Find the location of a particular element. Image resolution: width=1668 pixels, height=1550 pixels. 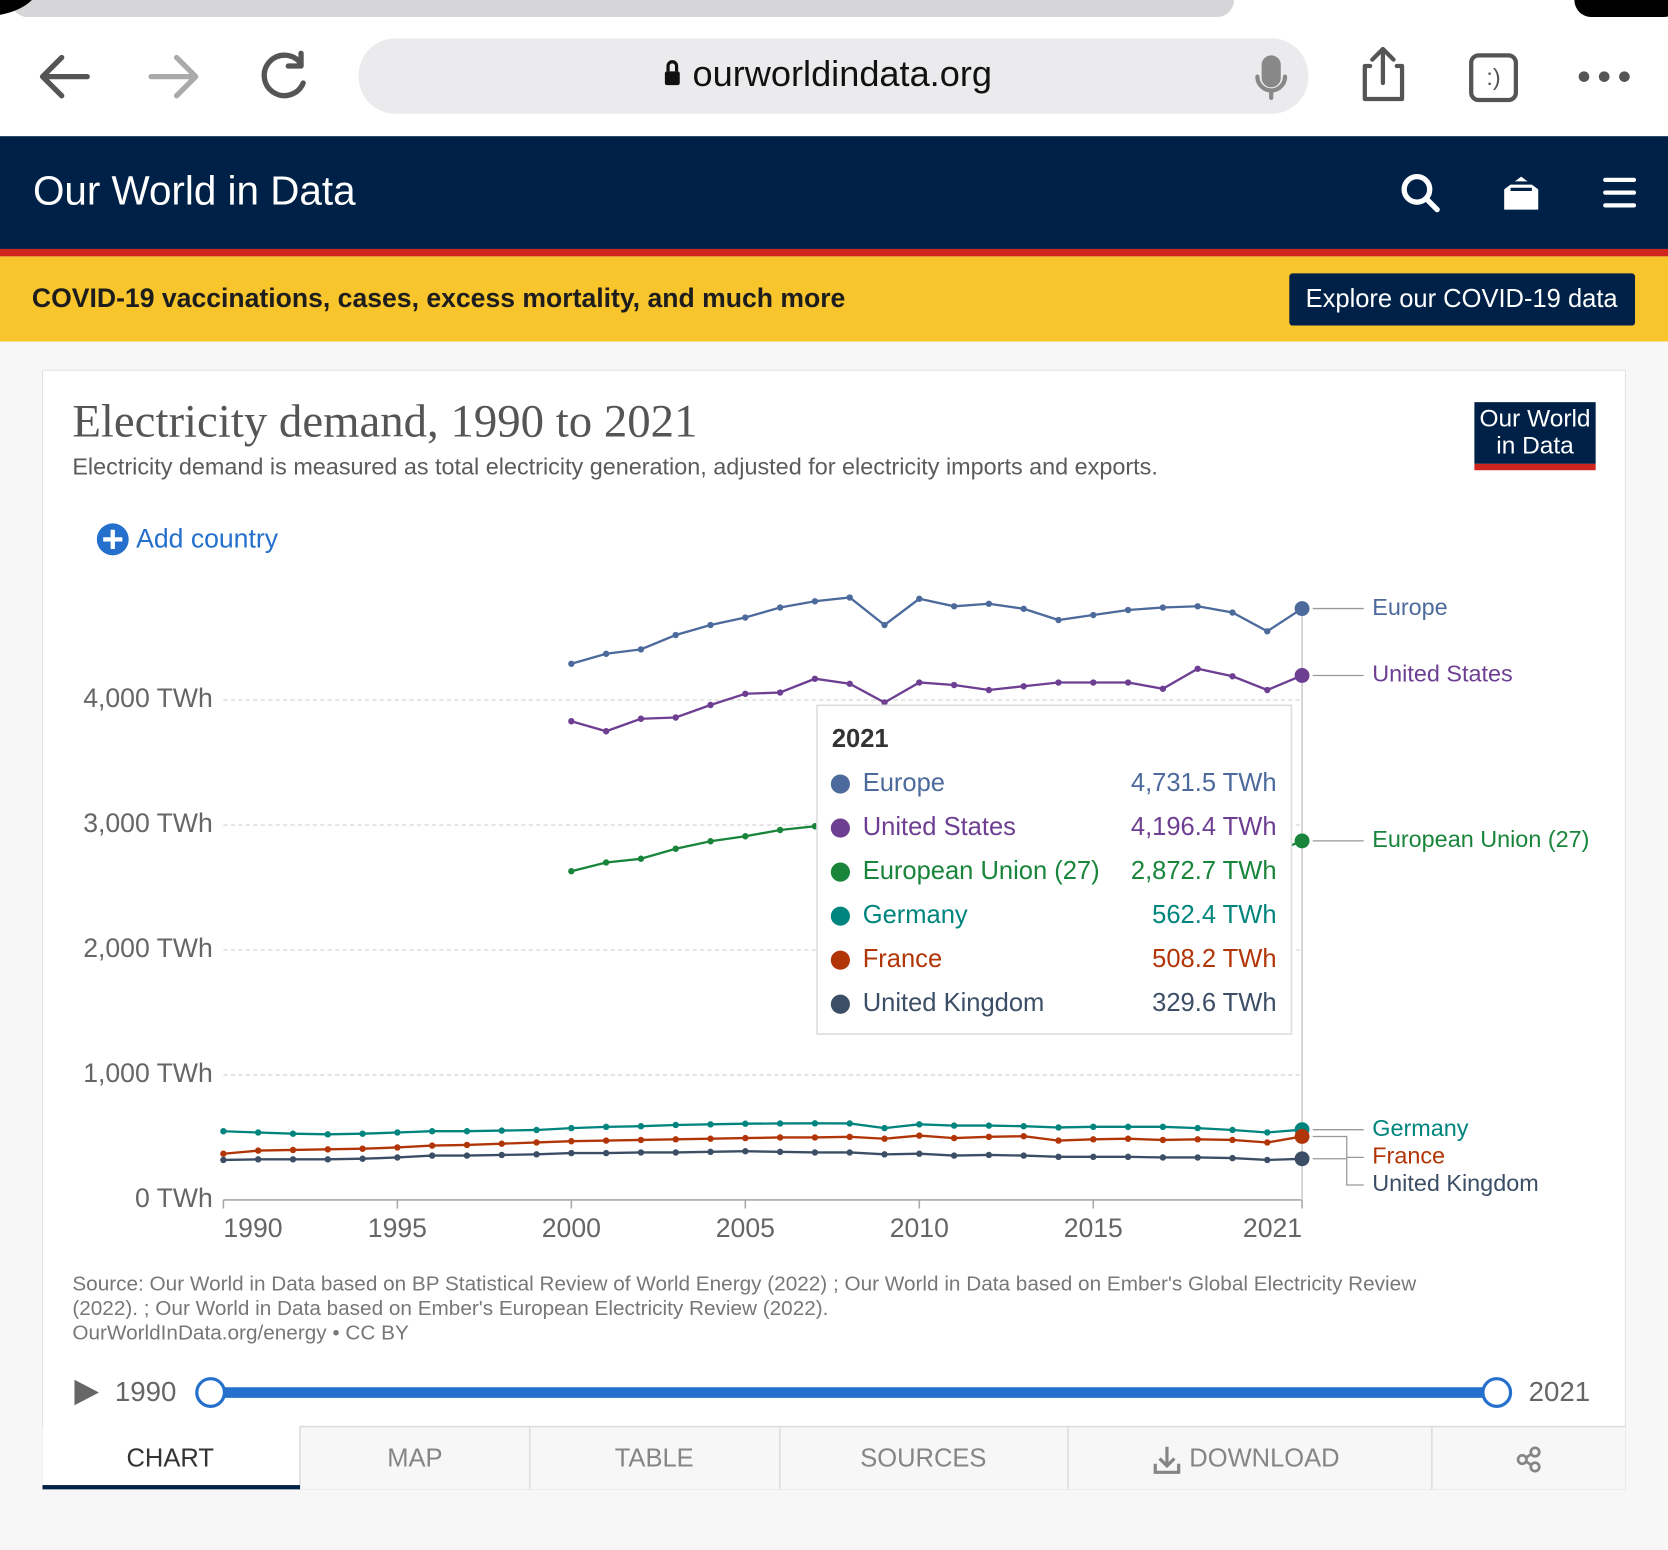

address-bar is located at coordinates (833, 76).